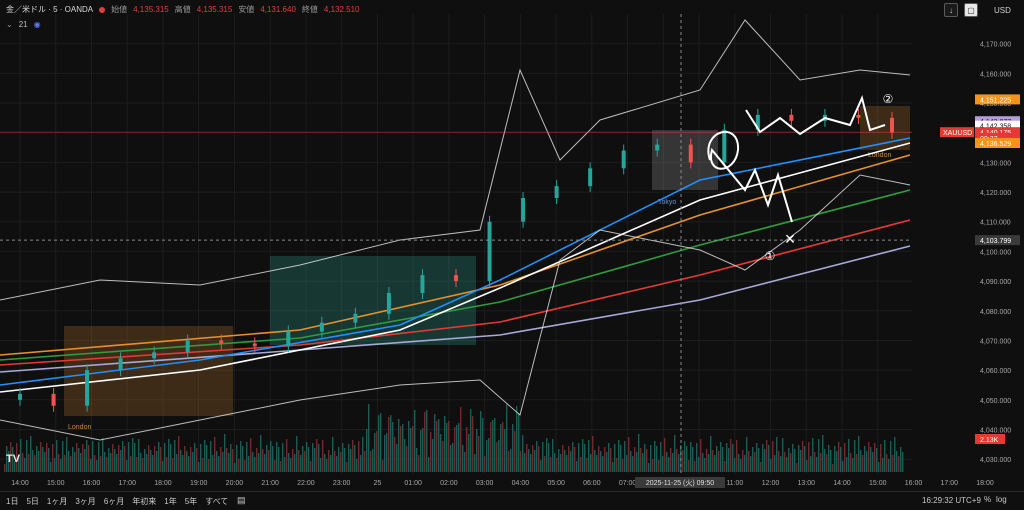  Describe the element at coordinates (521, 483) in the screenshot. I see `time-tick-label: 04:00` at that location.